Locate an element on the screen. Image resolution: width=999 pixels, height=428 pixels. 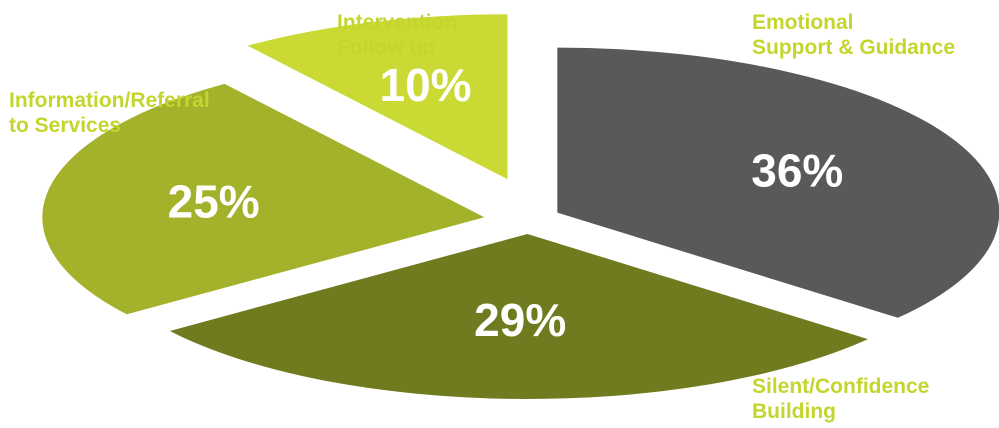
slice-value-label-silent-confidence: 29% is located at coordinates (520, 320).